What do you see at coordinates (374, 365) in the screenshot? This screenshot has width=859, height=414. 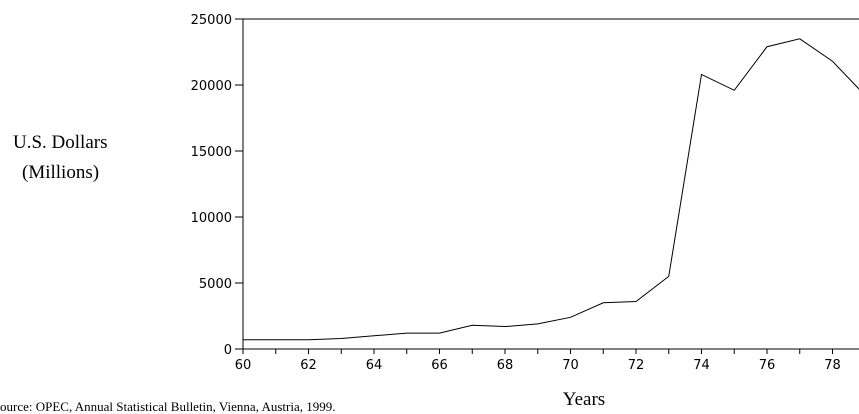 I see `x-tick-label: 64` at bounding box center [374, 365].